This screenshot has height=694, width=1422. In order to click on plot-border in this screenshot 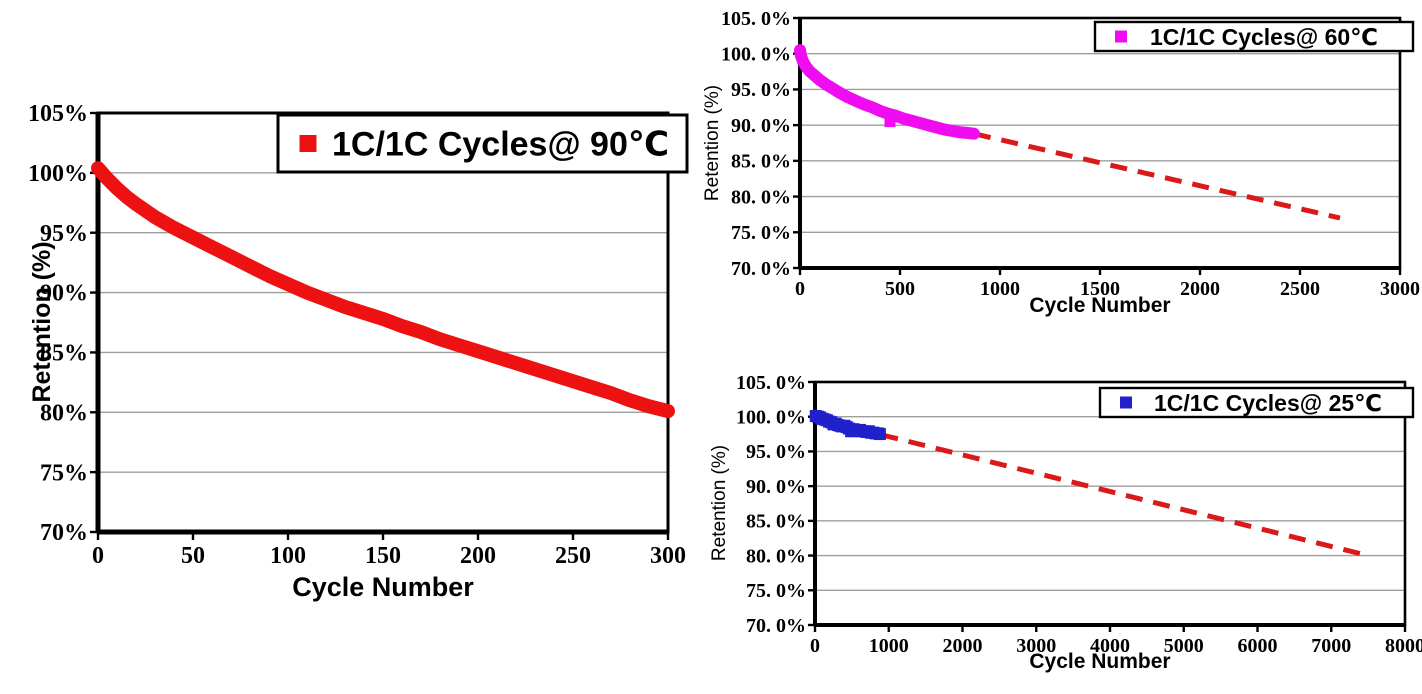, I will do `click(1110, 503)`.